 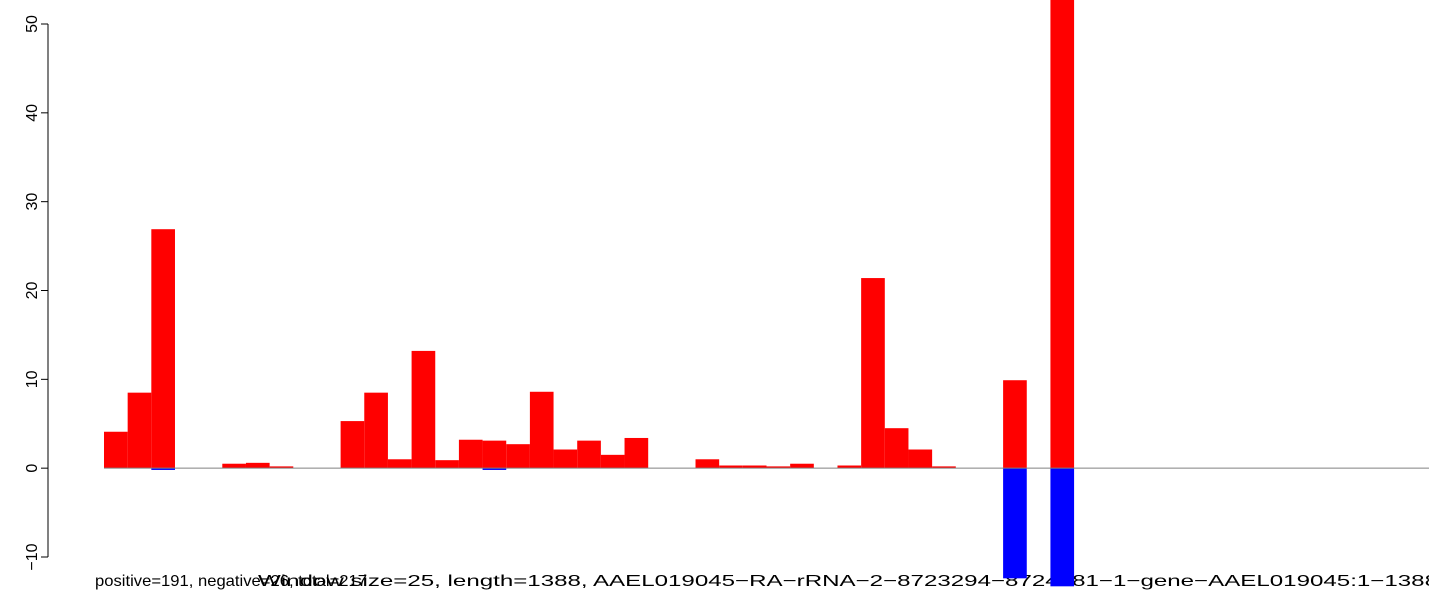 I want to click on y-tick-label: 50, so click(x=32, y=24).